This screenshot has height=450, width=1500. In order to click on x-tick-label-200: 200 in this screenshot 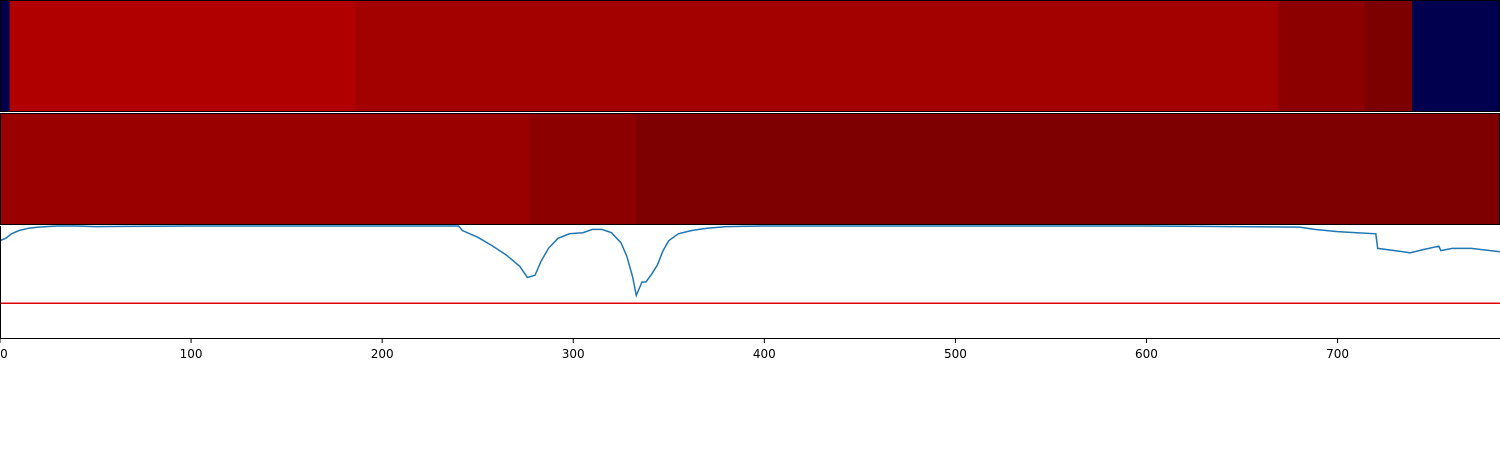, I will do `click(382, 354)`.